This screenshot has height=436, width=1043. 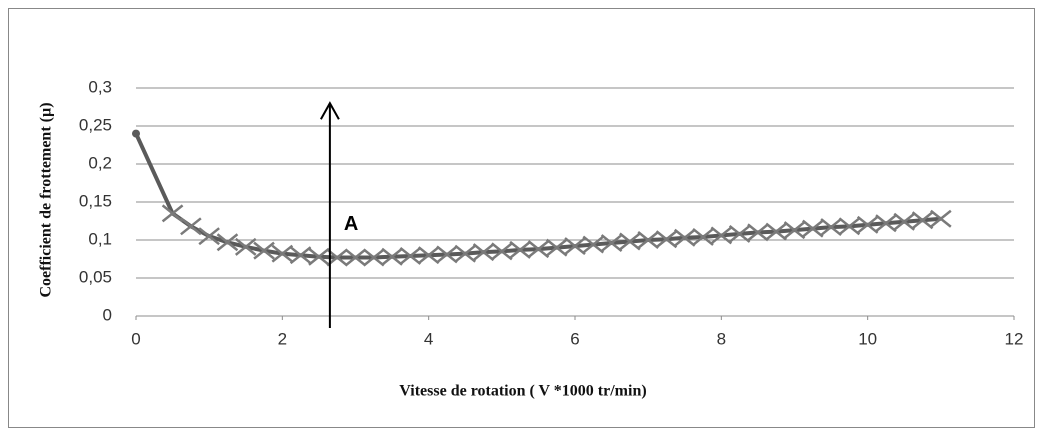 What do you see at coordinates (46, 199) in the screenshot?
I see `y-axis-label: Coefficient de frottement (µ)` at bounding box center [46, 199].